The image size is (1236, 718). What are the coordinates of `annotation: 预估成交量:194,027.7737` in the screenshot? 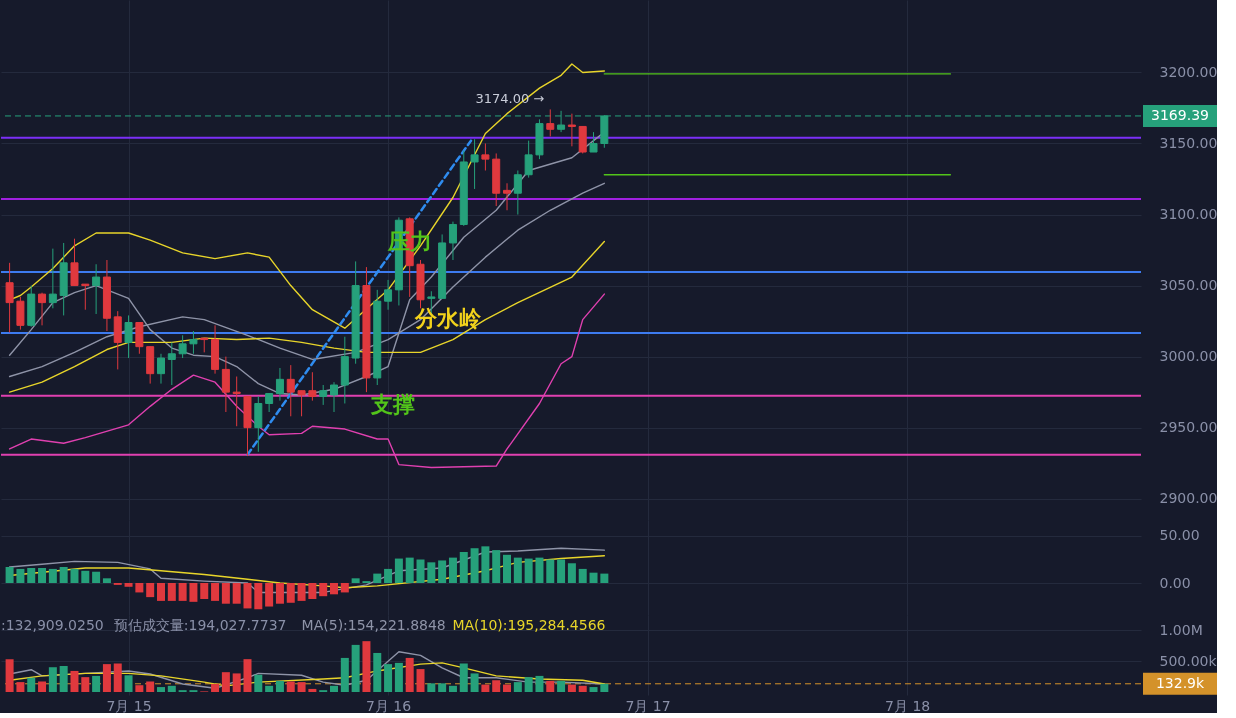 It's located at (200, 625).